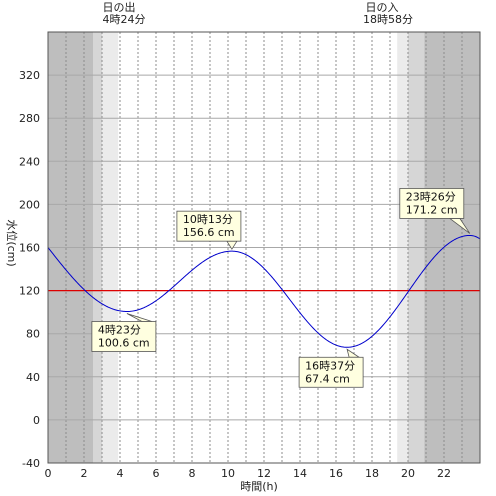 The height and width of the screenshot is (496, 496). I want to click on y-tick-label: 240, so click(29, 161).